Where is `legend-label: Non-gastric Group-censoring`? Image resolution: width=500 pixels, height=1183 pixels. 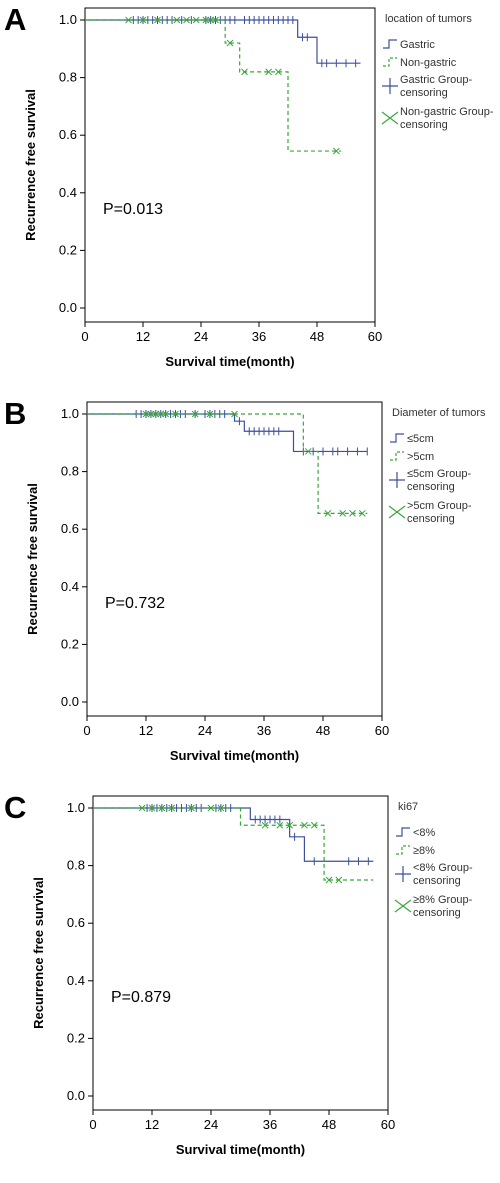
legend-label: Non-gastric Group-censoring is located at coordinates (447, 118).